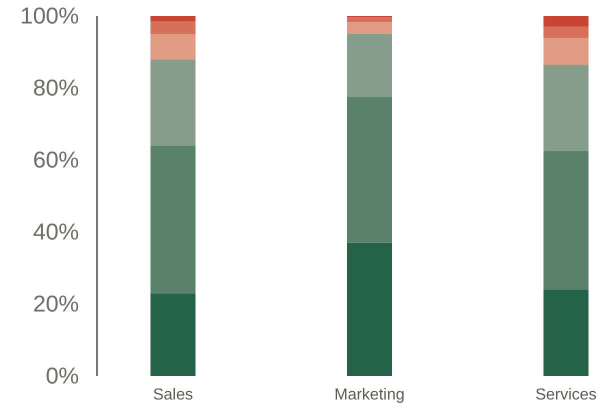  What do you see at coordinates (55, 303) in the screenshot?
I see `y-tick-label: 20%` at bounding box center [55, 303].